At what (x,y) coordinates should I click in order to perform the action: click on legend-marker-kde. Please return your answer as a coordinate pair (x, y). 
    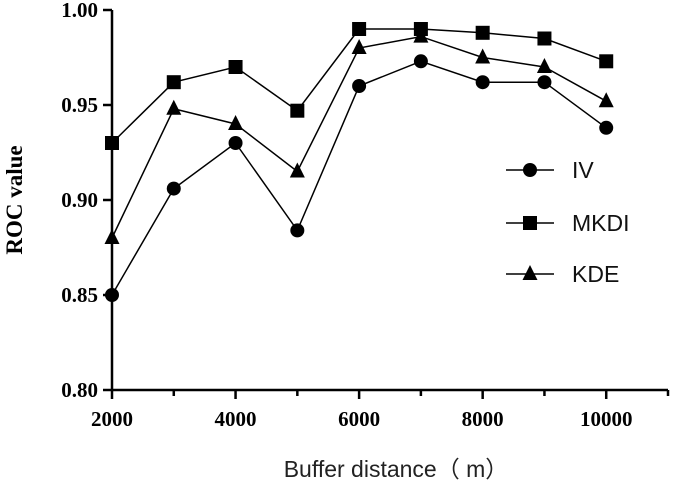
    Looking at the image, I should click on (530, 272).